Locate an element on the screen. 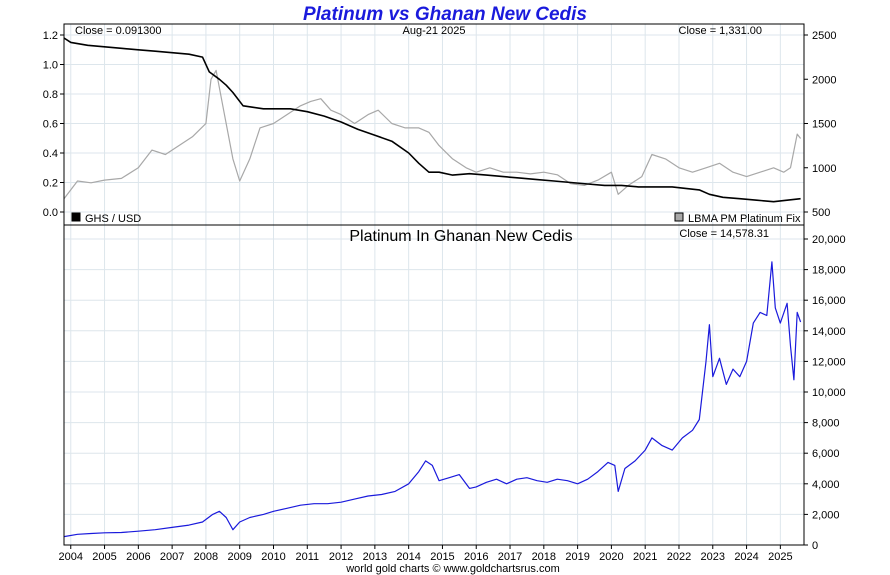 This screenshot has width=890, height=575. chart-title: Platinum vs Ghanan New Cedis is located at coordinates (445, 14).